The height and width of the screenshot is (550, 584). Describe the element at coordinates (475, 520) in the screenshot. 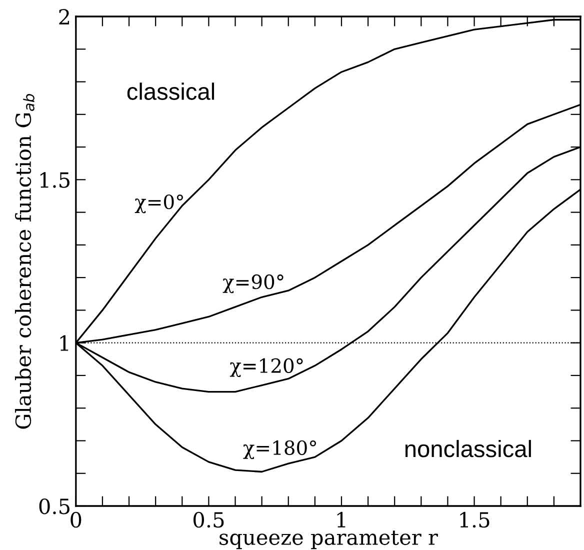

I see `x-tick-label: 1.5` at that location.